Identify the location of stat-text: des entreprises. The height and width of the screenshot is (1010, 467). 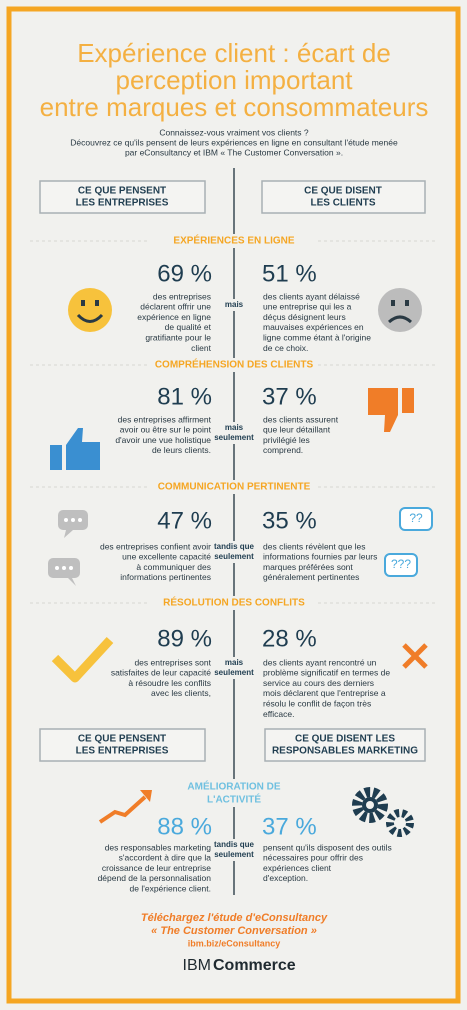
(182, 296).